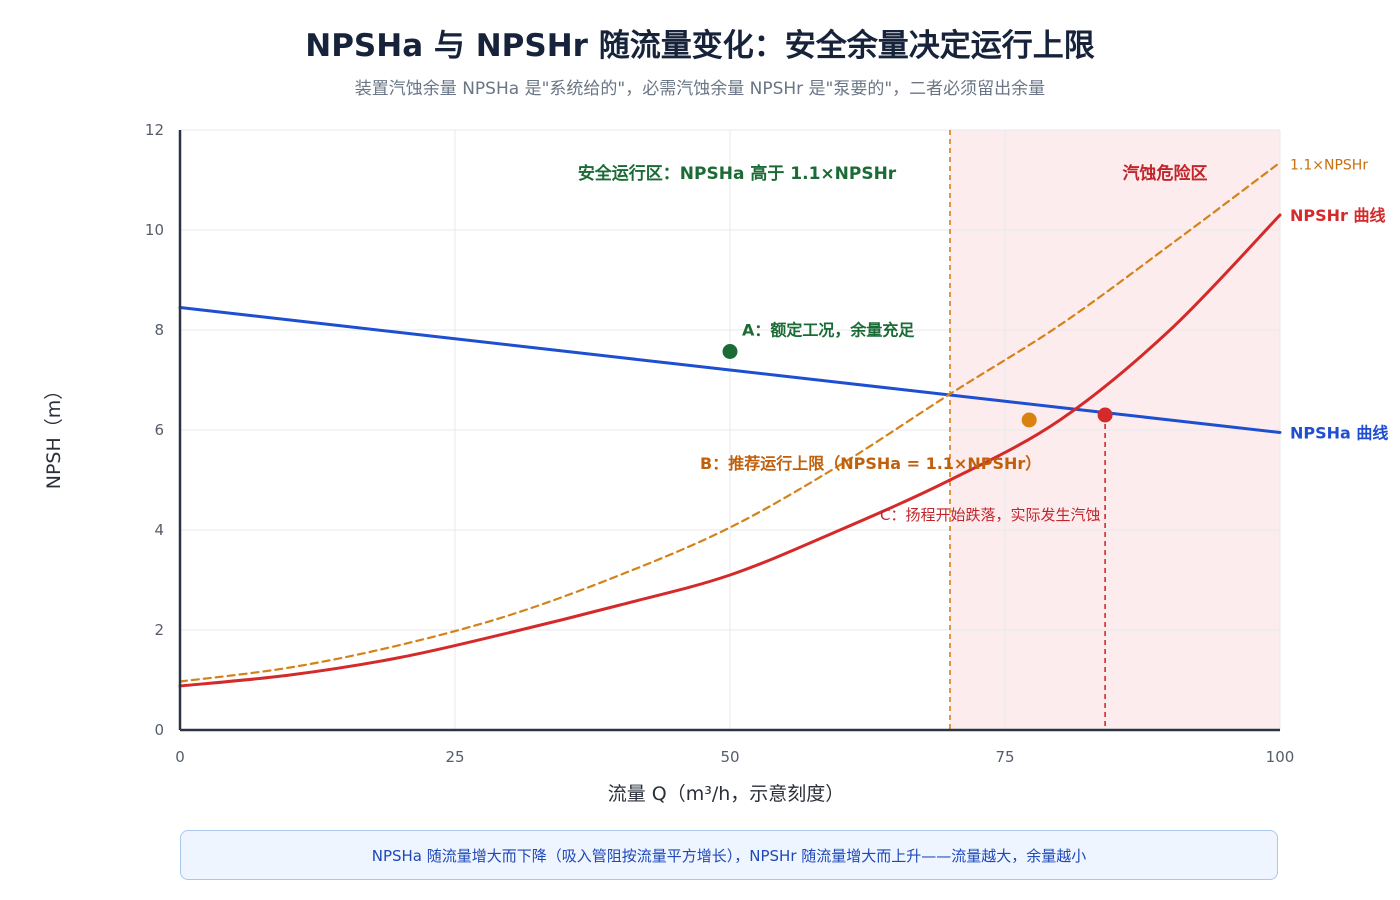 The width and height of the screenshot is (1400, 900). Describe the element at coordinates (159, 630) in the screenshot. I see `y-tick-label: 2` at that location.